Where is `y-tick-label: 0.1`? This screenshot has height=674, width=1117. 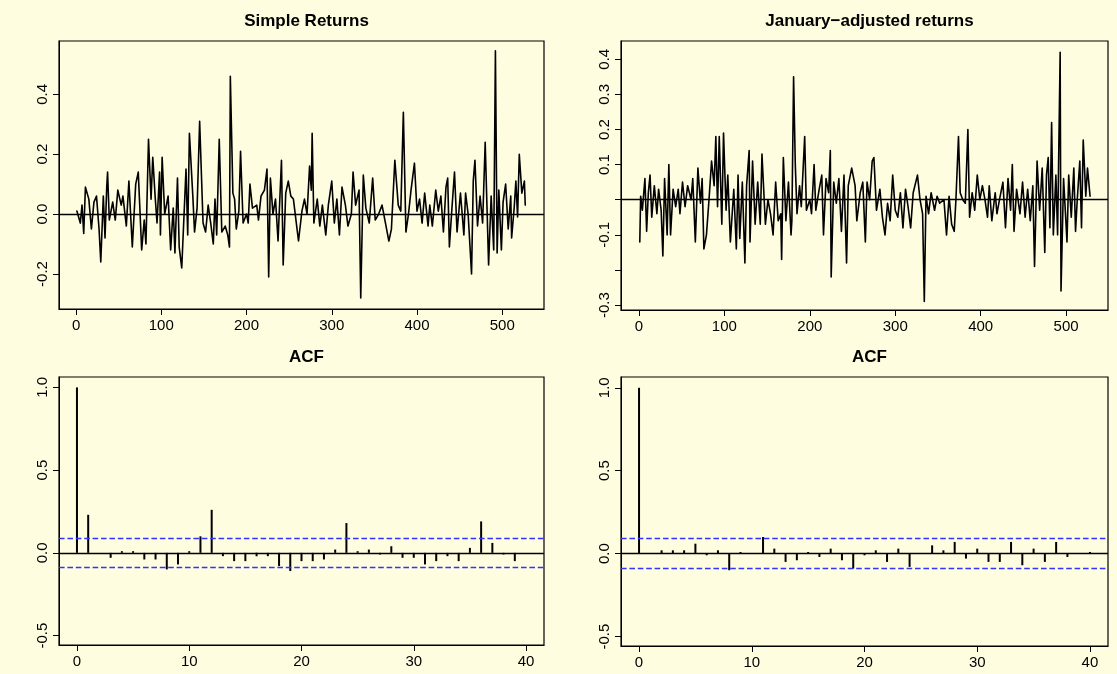
y-tick-label: 0.1 is located at coordinates (603, 165).